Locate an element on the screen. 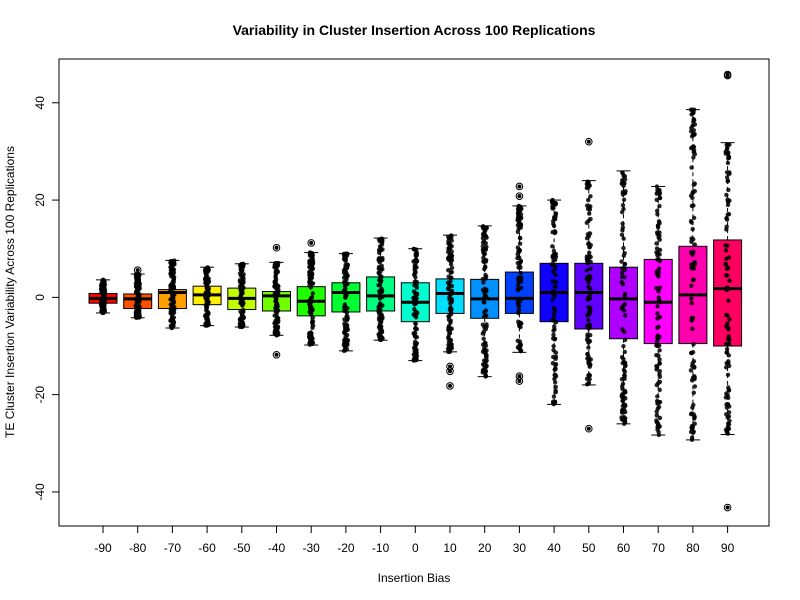 The height and width of the screenshot is (600, 800). x-tick-label: -90 is located at coordinates (103, 548).